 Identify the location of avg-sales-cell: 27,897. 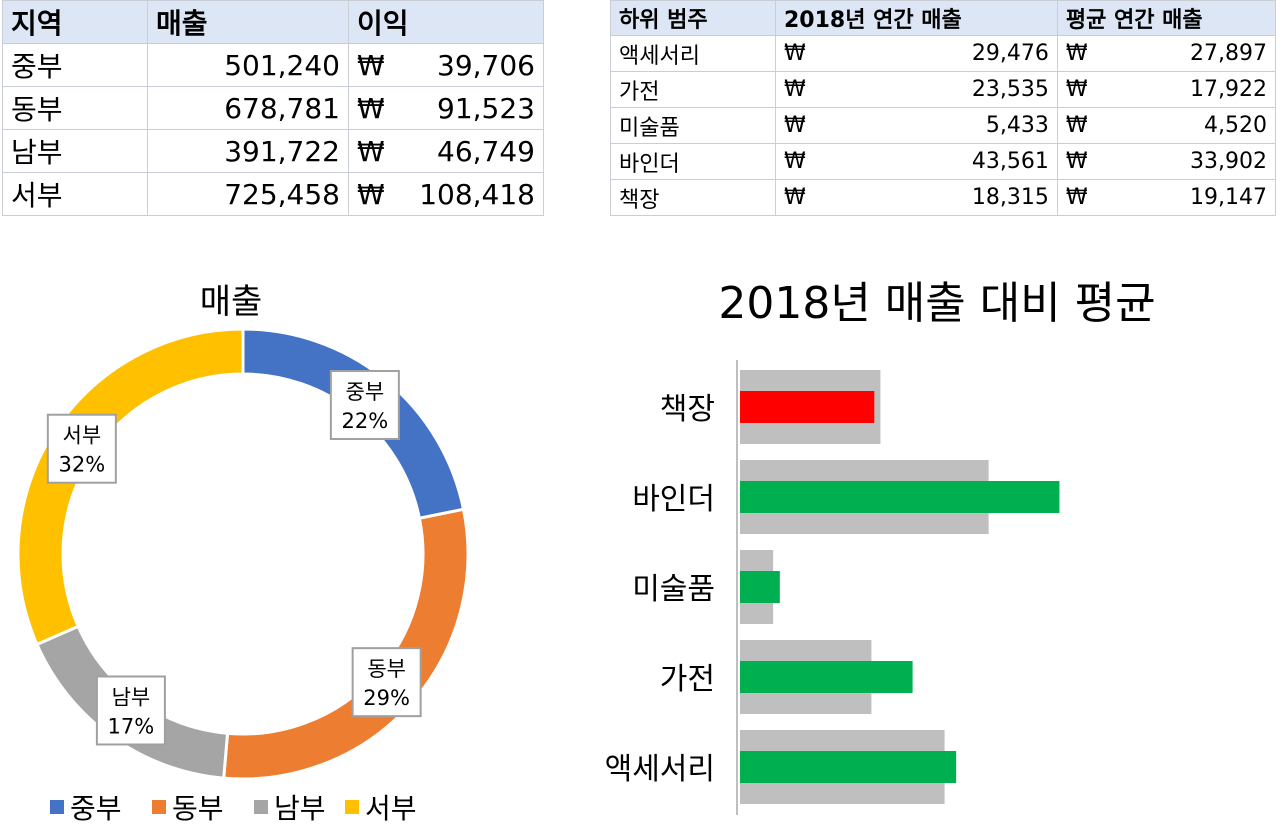
(1185, 53).